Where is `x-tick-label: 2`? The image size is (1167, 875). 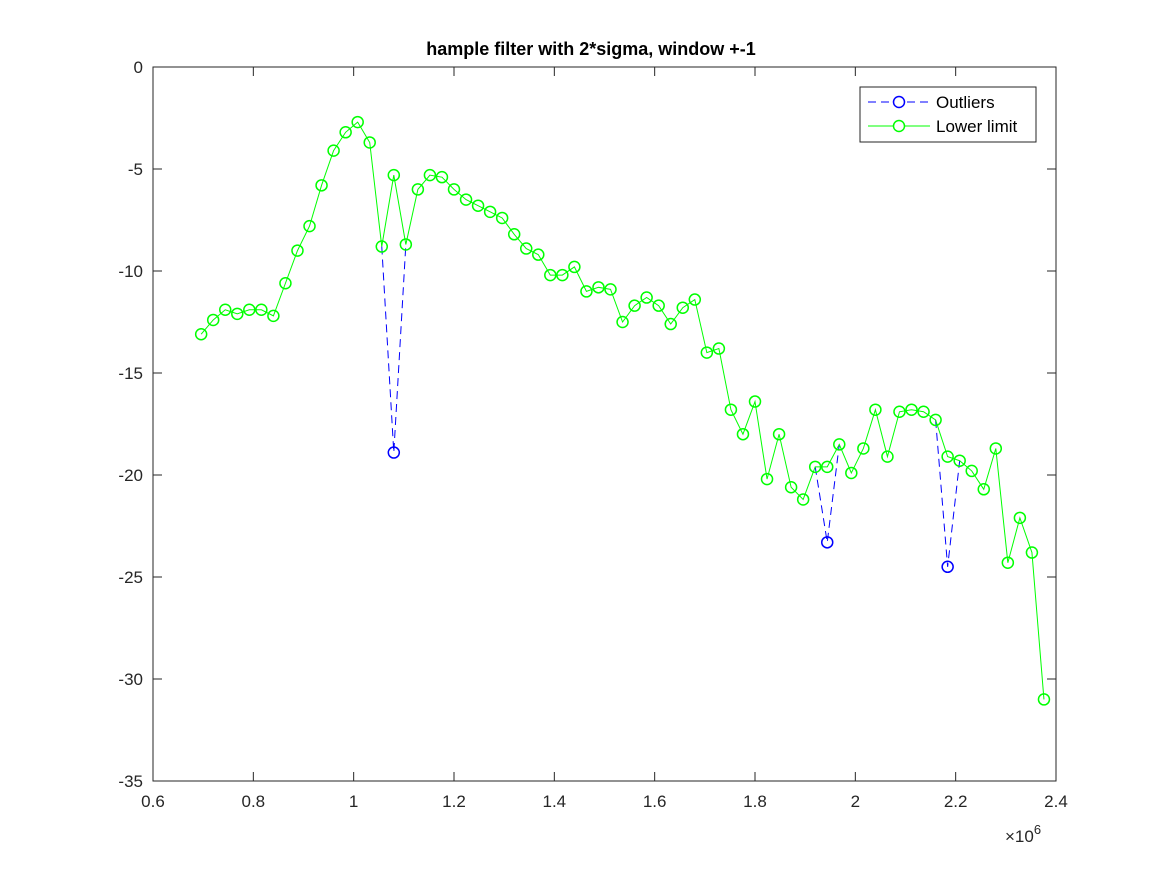
x-tick-label: 2 is located at coordinates (855, 801).